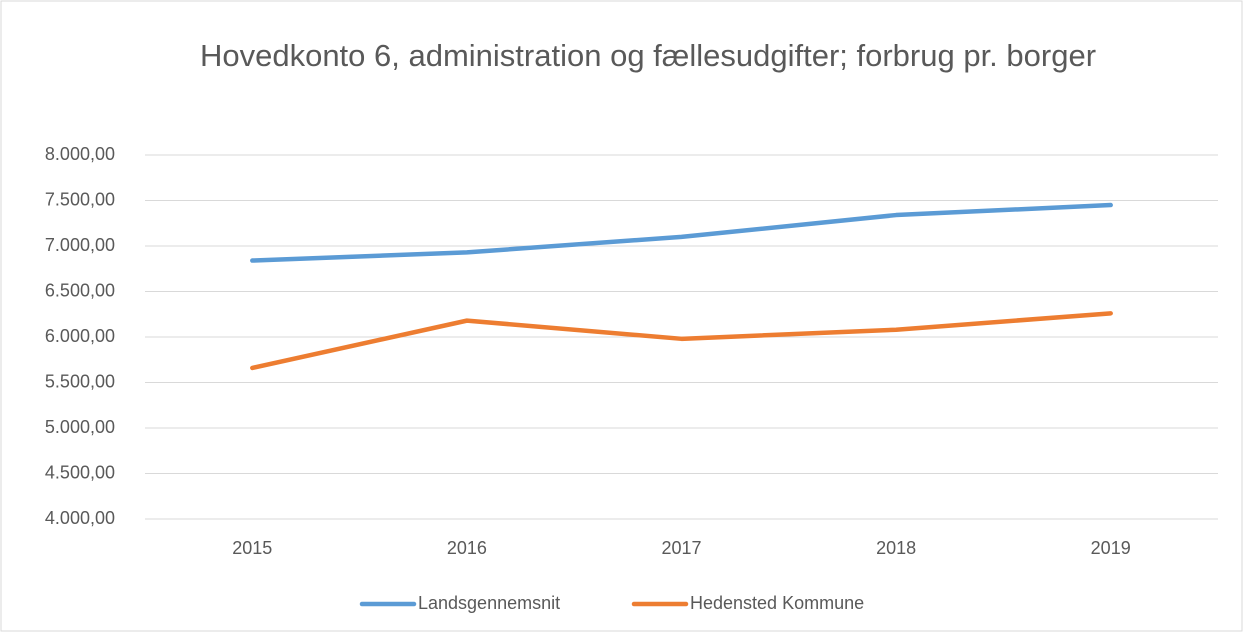  What do you see at coordinates (80, 154) in the screenshot?
I see `y-tick-label: 8.000,00` at bounding box center [80, 154].